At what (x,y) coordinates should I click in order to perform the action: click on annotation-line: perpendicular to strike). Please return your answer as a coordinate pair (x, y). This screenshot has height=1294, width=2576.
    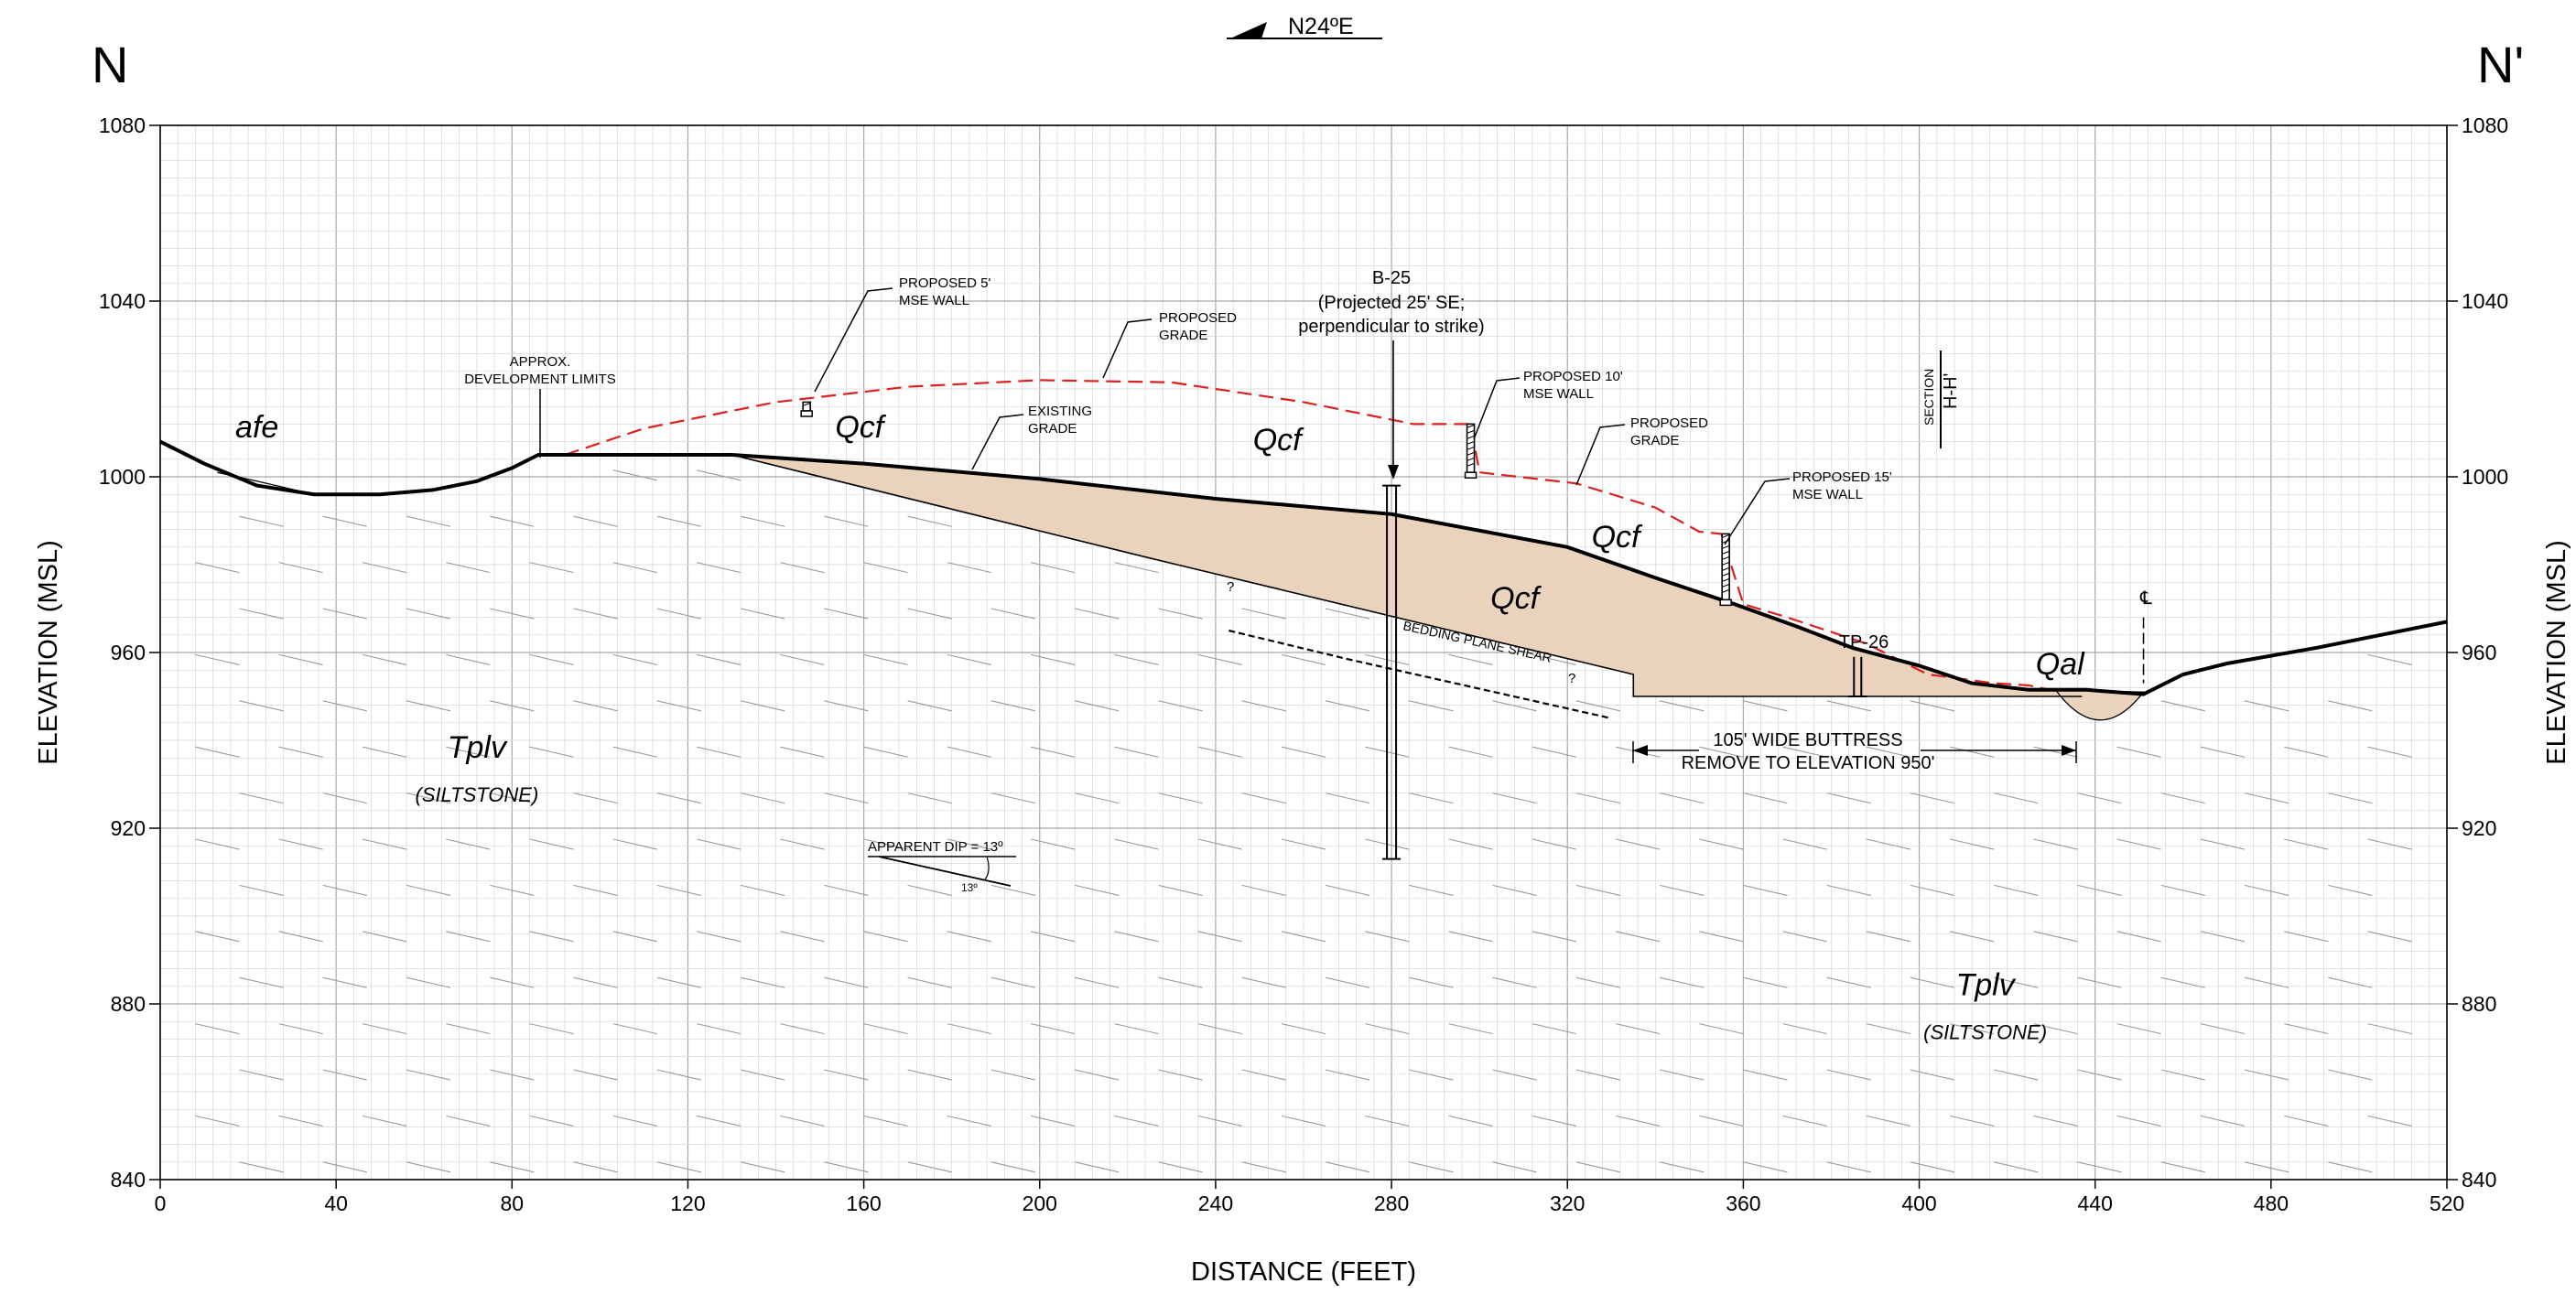
    Looking at the image, I should click on (1391, 327).